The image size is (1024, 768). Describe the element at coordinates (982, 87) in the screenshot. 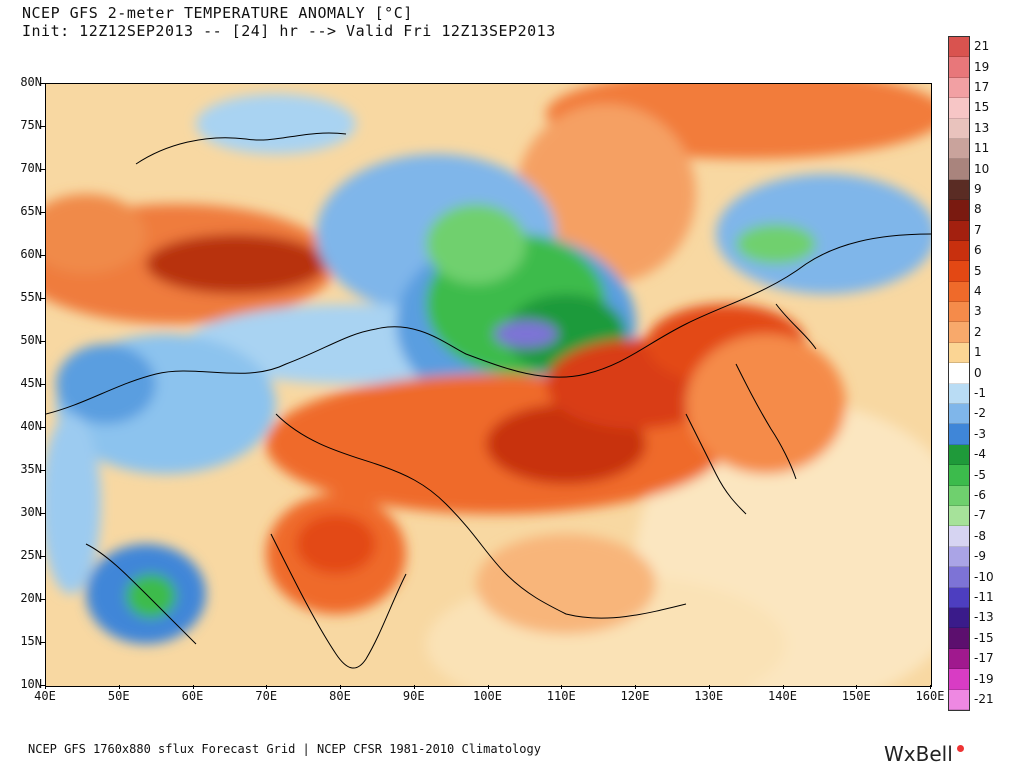

I see `legend-label: 17` at that location.